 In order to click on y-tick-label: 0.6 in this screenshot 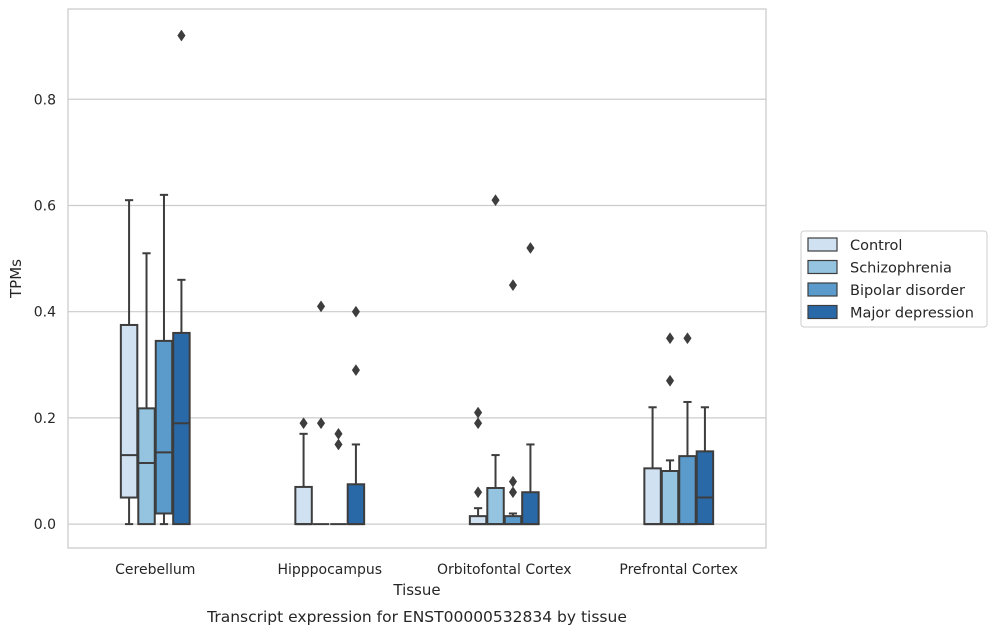, I will do `click(45, 206)`.